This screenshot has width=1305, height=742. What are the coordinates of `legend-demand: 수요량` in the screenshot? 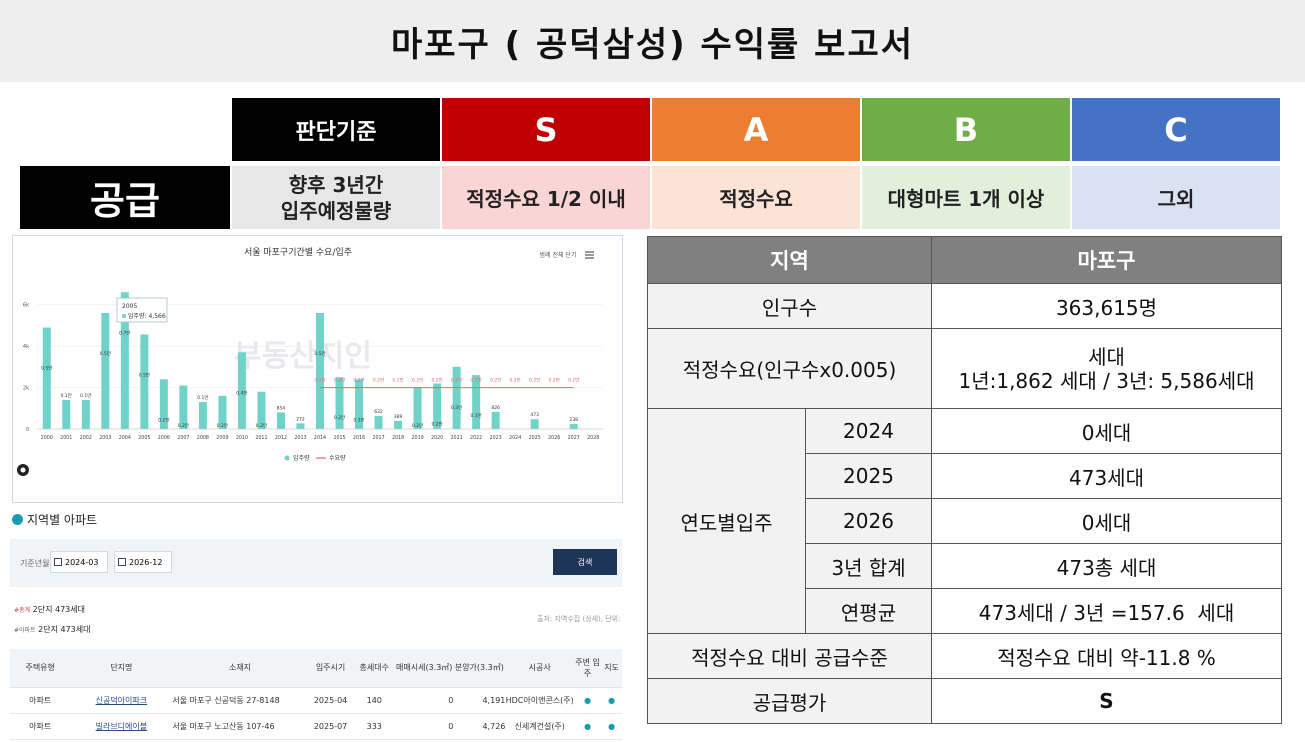 It's located at (337, 458).